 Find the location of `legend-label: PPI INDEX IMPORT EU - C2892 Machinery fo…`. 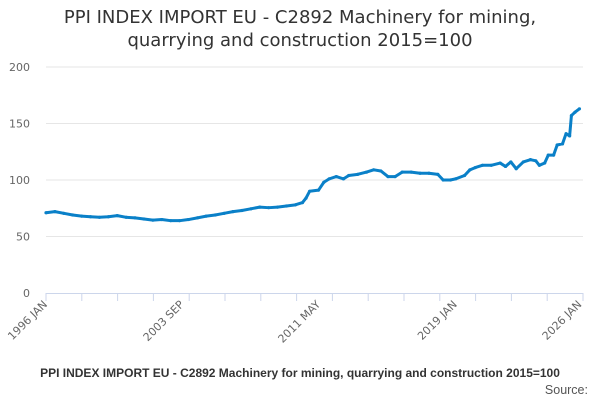

legend-label: PPI INDEX IMPORT EU - C2892 Machinery fo… is located at coordinates (300, 373).